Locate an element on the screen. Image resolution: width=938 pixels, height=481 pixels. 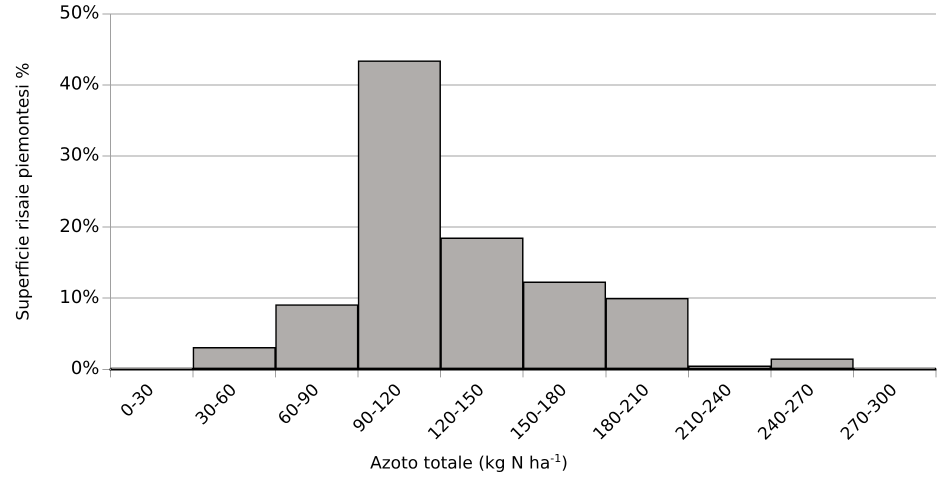
y-tick-label: 20% is located at coordinates (79, 226).